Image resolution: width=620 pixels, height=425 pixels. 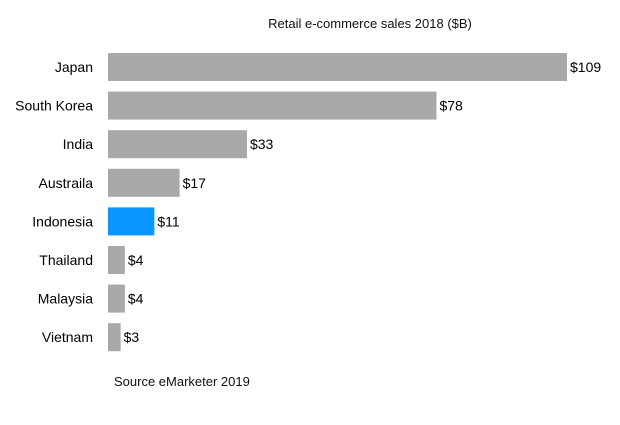 I want to click on bar-austraila, so click(x=144, y=182).